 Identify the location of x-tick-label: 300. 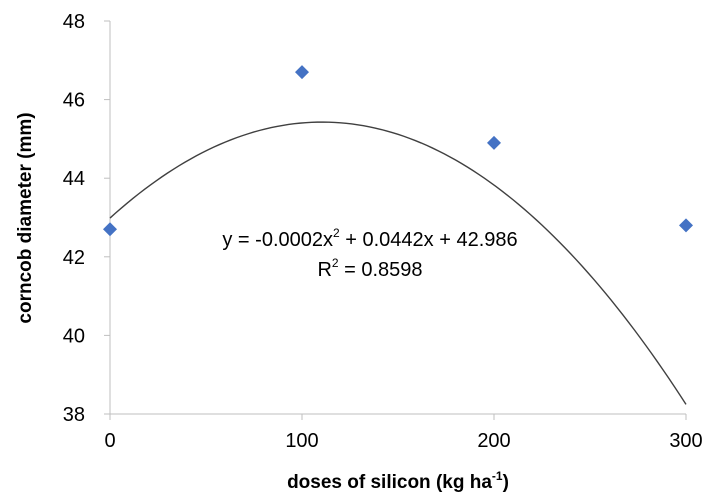
(685, 441).